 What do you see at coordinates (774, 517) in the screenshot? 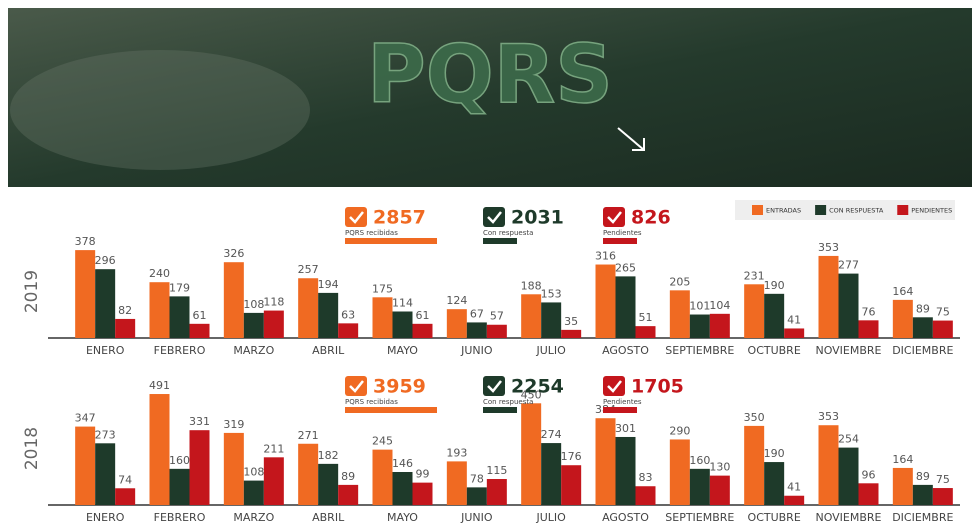
I see `x-tick-label: OCTUBRE` at bounding box center [774, 517].